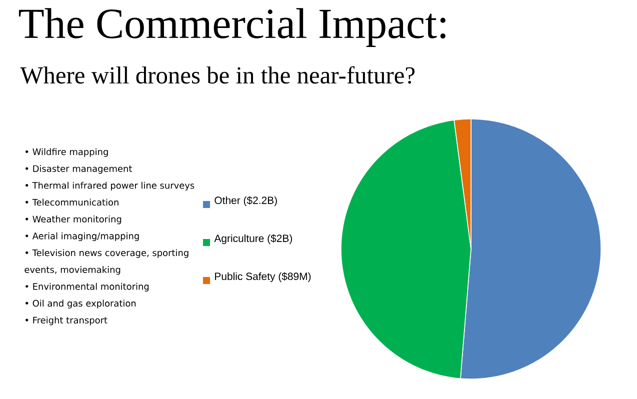  Describe the element at coordinates (217, 75) in the screenshot. I see `chart-subtitle: Where will drones be in the near-future?` at that location.